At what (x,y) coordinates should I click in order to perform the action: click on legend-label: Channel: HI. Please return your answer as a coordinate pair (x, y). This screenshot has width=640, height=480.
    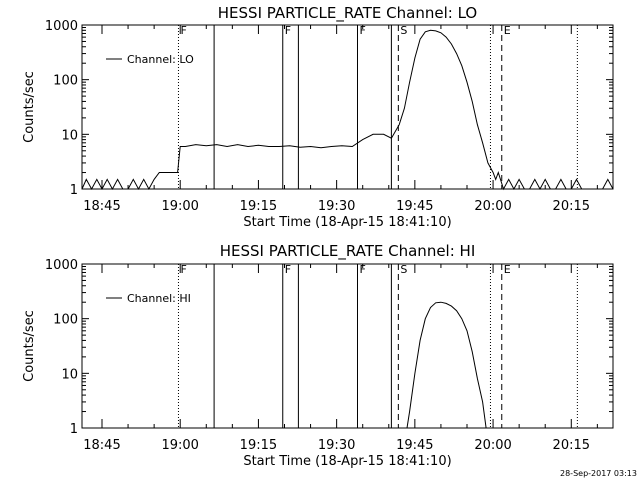
    Looking at the image, I should click on (159, 298).